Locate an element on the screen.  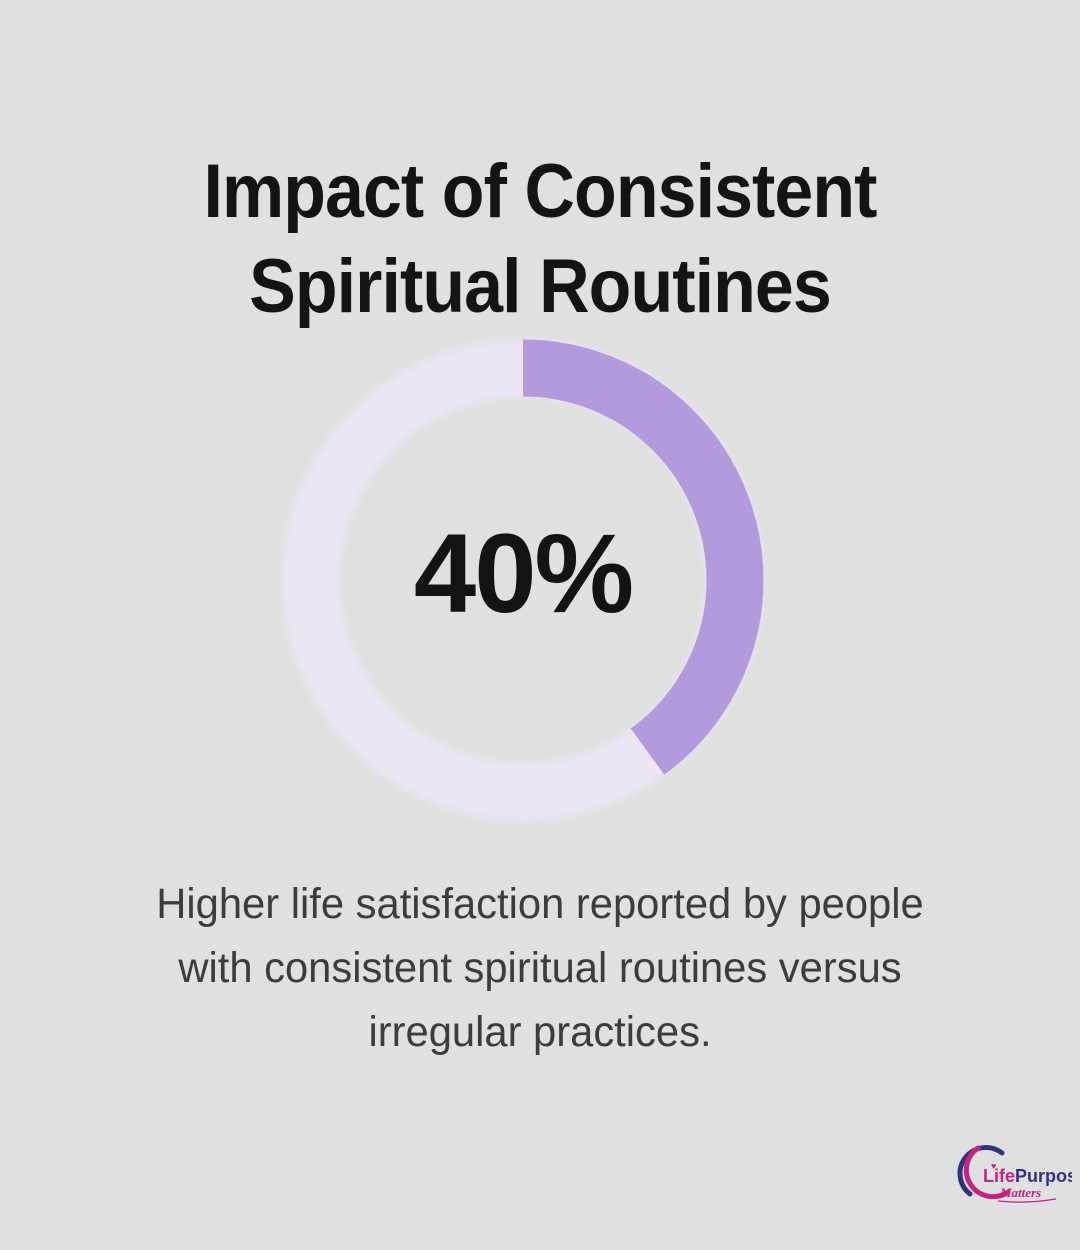
brand-logo-svg: ♥ LifePurpose Matters is located at coordinates (1014, 1174).